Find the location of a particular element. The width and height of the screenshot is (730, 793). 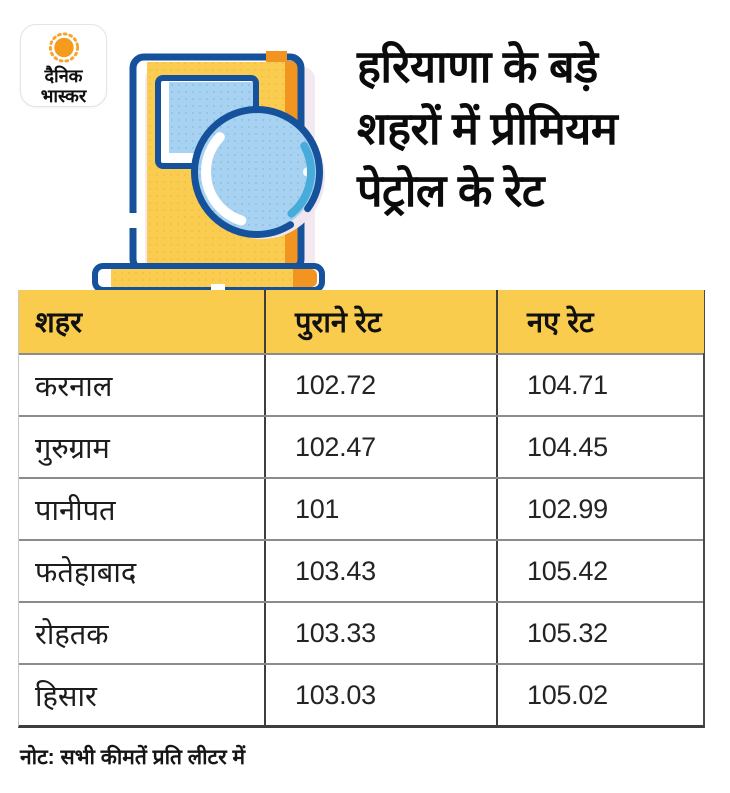

footnote: नोट: सभी कीमतें प्रति लीटर में is located at coordinates (133, 757).